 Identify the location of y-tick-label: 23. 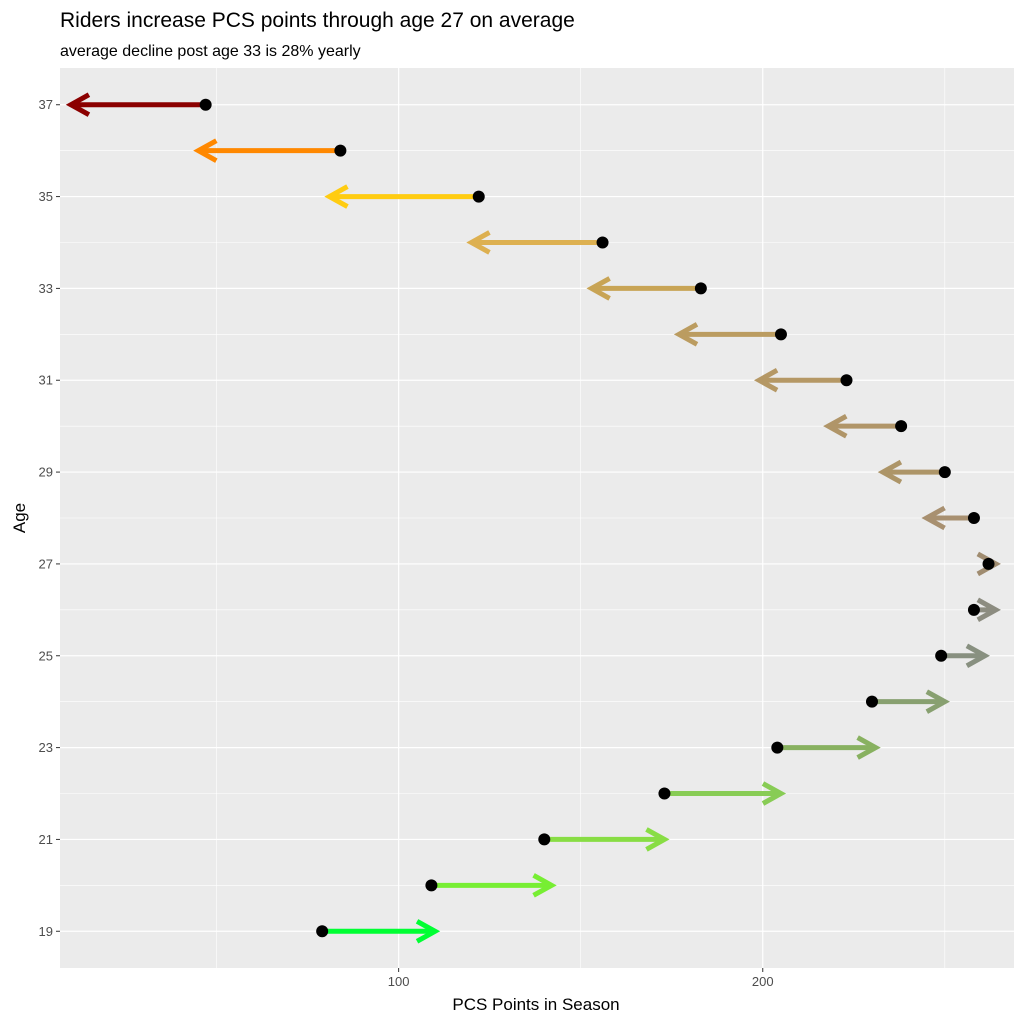
(46, 747).